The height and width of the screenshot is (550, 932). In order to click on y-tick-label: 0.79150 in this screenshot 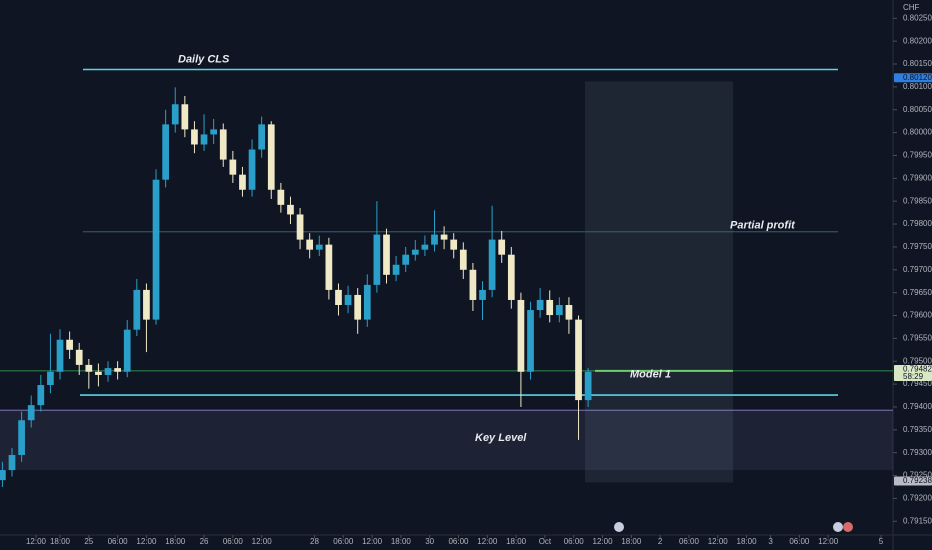, I will do `click(917, 520)`.